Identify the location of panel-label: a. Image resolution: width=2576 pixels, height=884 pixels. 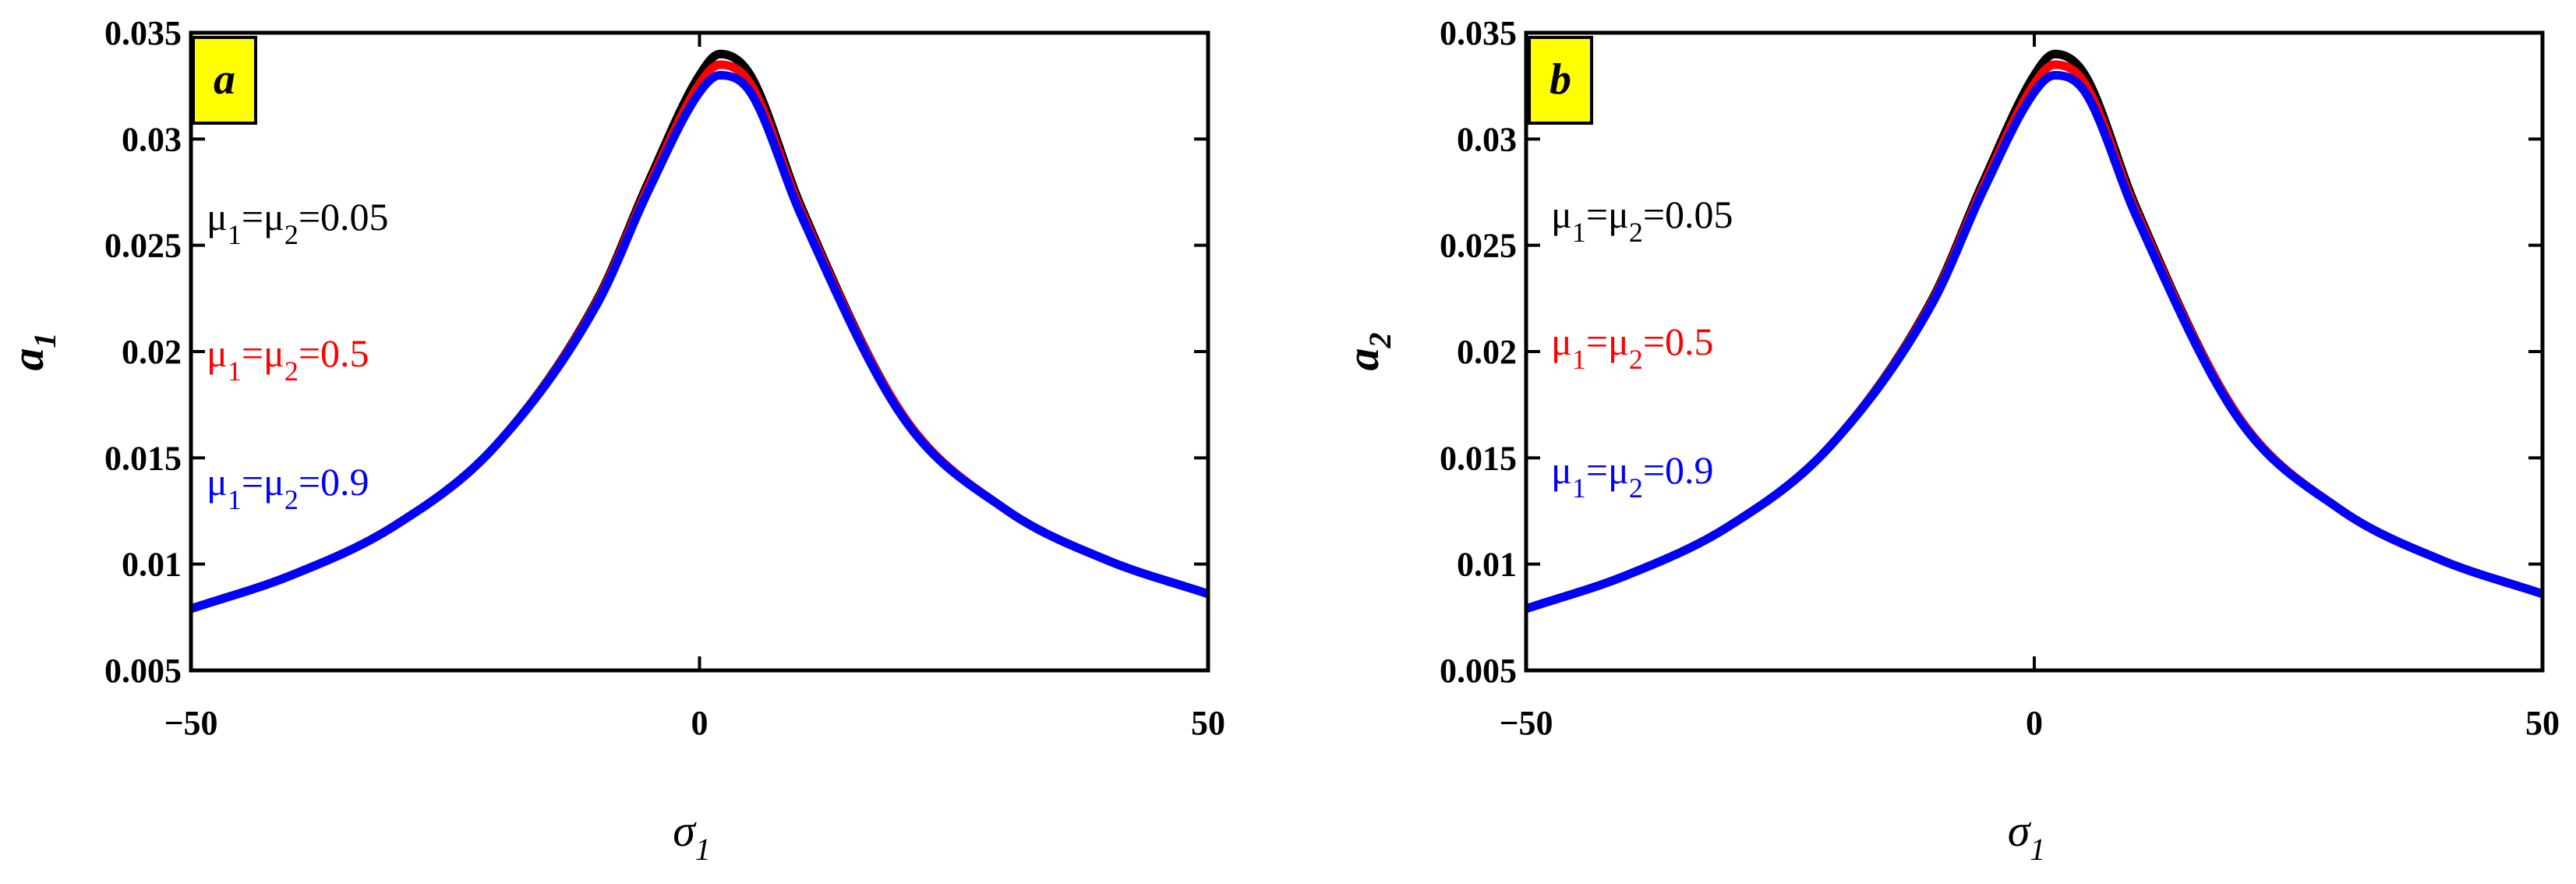
(224, 79).